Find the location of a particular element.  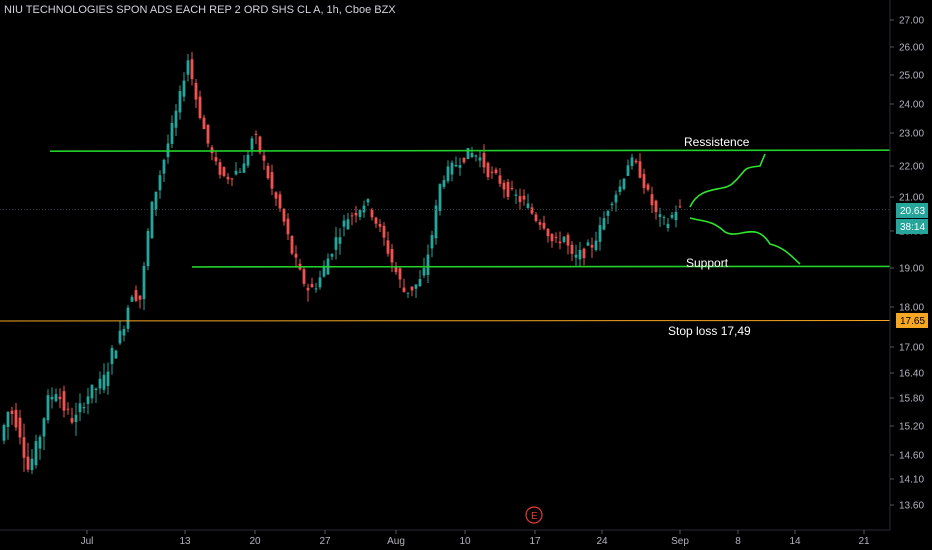

earnings-marker-label: E is located at coordinates (534, 516).